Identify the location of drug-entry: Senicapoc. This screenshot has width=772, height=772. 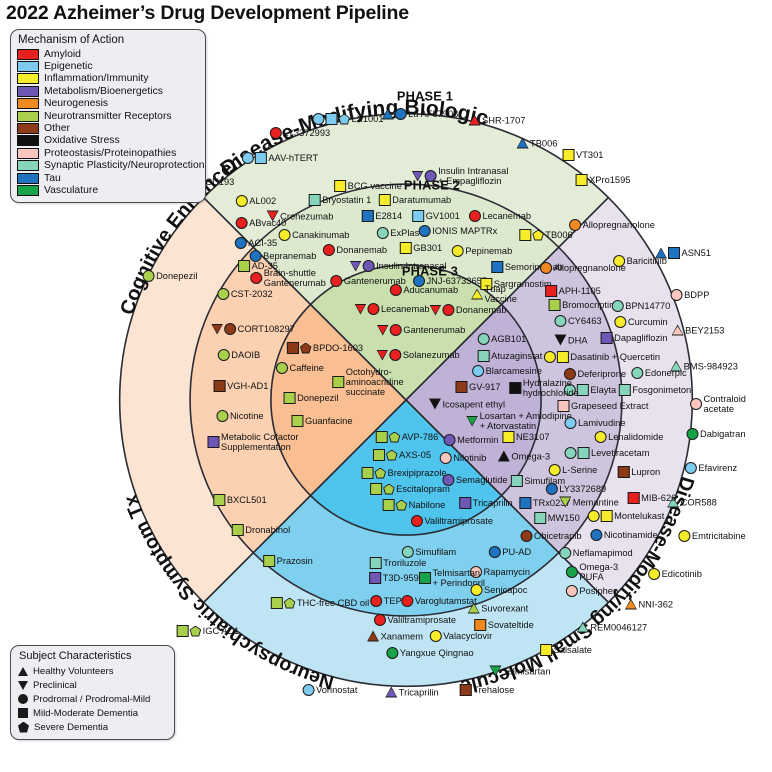
(498, 590).